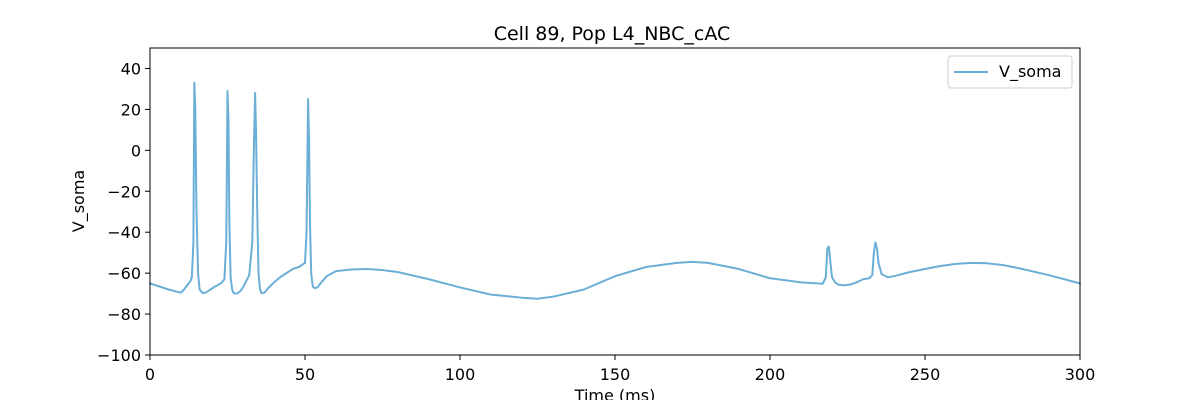 Image resolution: width=1200 pixels, height=400 pixels. Describe the element at coordinates (131, 68) in the screenshot. I see `y-tick-label: 40` at that location.